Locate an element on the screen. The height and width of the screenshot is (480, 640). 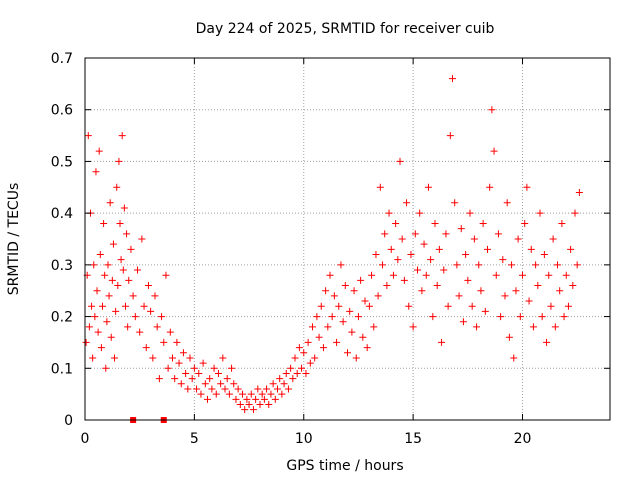
y-tick-label: 0.7 is located at coordinates (62, 59).